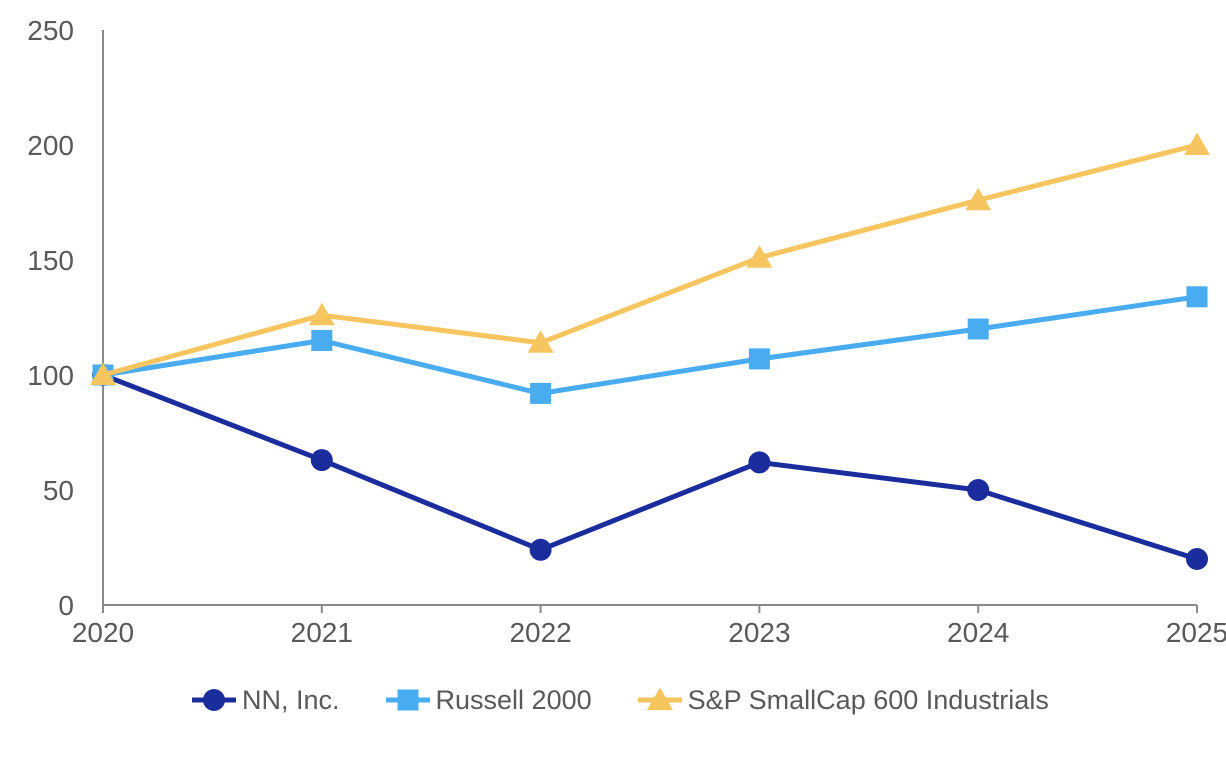  What do you see at coordinates (978, 490) in the screenshot?
I see `data-point-nn-inc-2024` at bounding box center [978, 490].